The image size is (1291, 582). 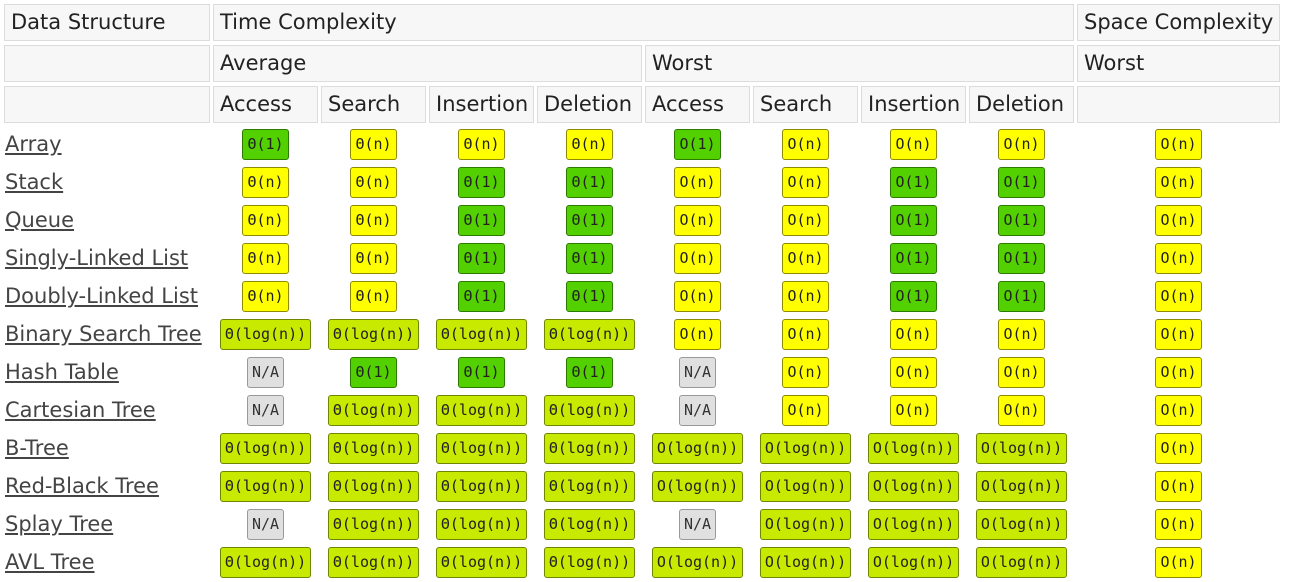 What do you see at coordinates (62, 372) in the screenshot?
I see `row-label-hash-table: Hash Table` at bounding box center [62, 372].